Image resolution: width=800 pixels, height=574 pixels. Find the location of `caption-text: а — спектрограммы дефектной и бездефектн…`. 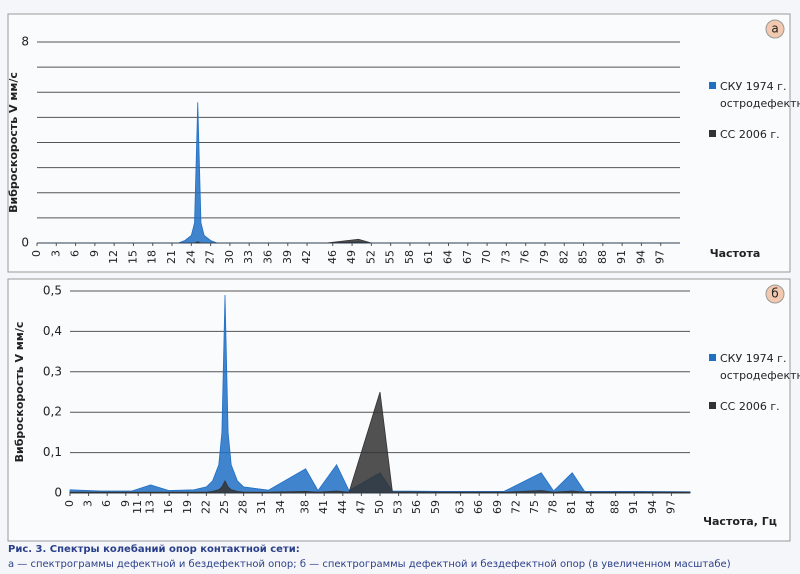

caption-text: а — спектрограммы дефектной и бездефектн… is located at coordinates (369, 564).